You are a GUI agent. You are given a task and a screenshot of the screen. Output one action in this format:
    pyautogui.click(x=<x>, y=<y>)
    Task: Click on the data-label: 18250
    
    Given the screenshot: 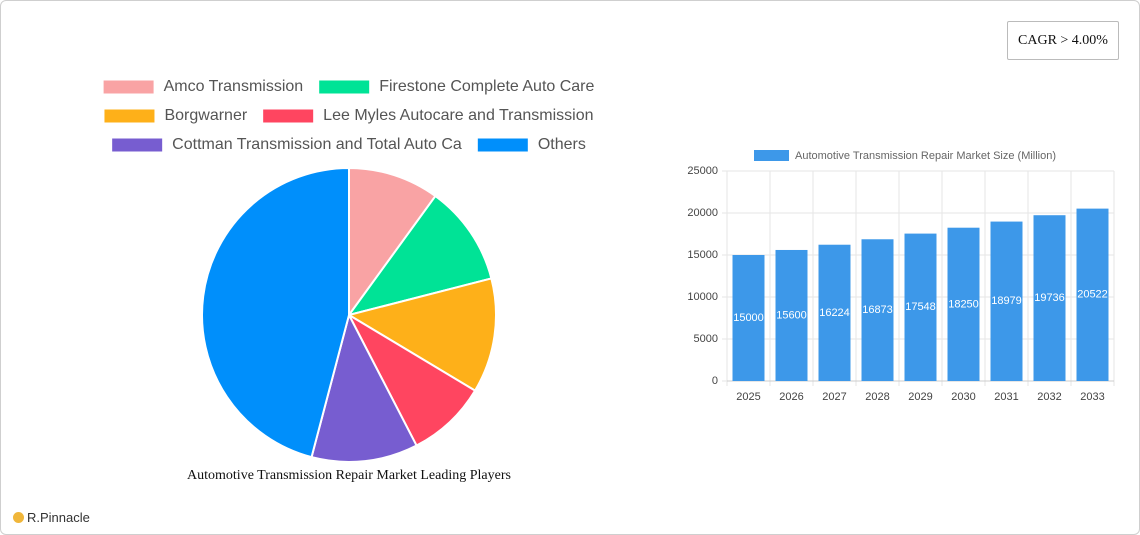 What is the action you would take?
    pyautogui.click(x=963, y=304)
    